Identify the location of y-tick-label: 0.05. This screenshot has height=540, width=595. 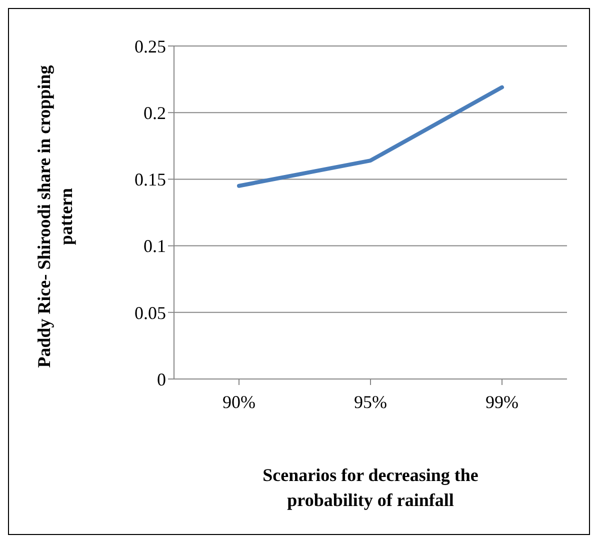
(150, 312).